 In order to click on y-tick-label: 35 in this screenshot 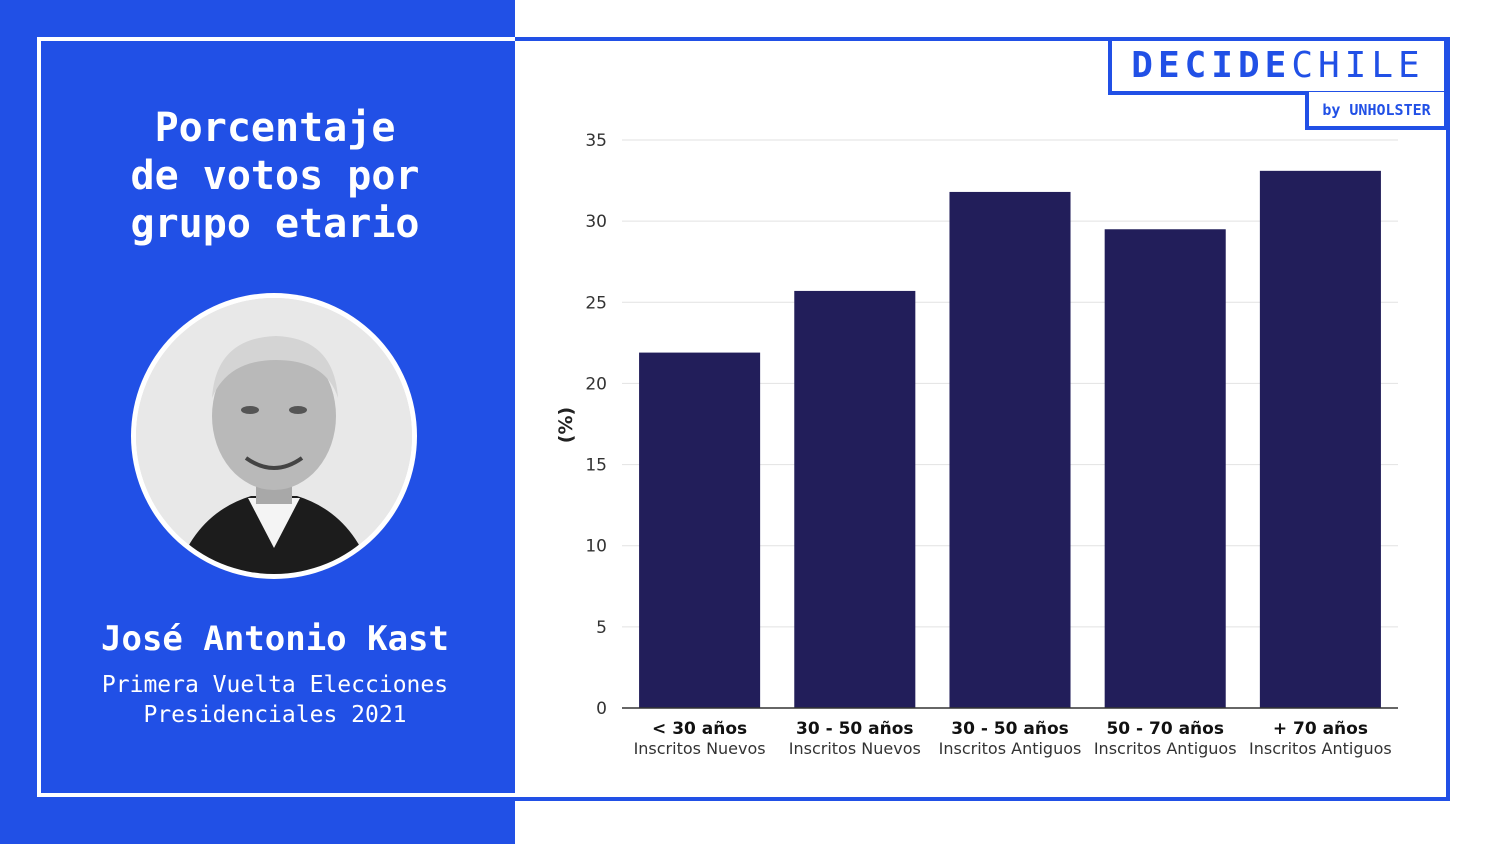, I will do `click(596, 141)`.